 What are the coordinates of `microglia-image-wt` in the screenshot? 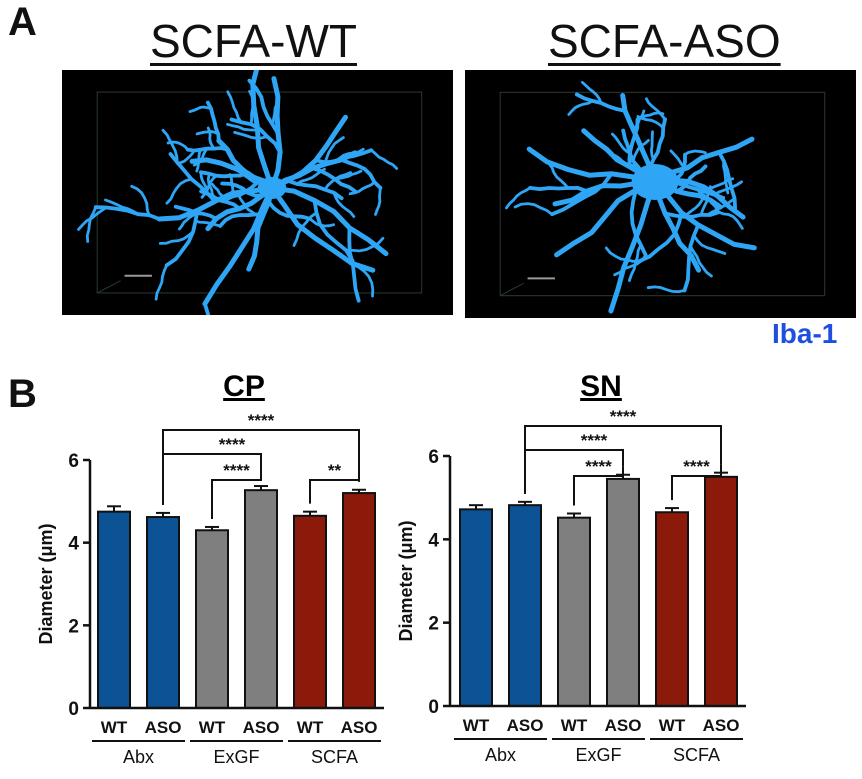 It's located at (257, 192).